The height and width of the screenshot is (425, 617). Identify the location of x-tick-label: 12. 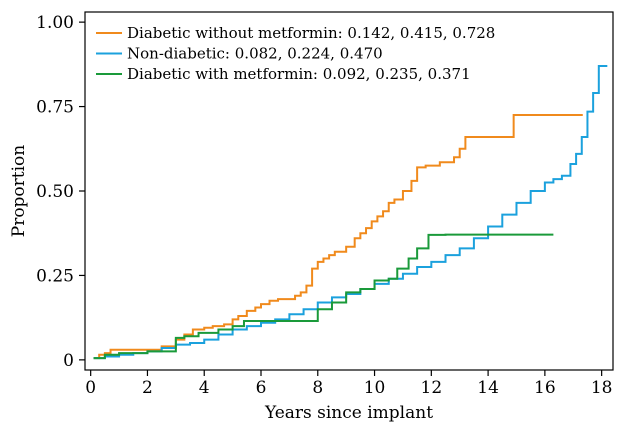
(432, 388).